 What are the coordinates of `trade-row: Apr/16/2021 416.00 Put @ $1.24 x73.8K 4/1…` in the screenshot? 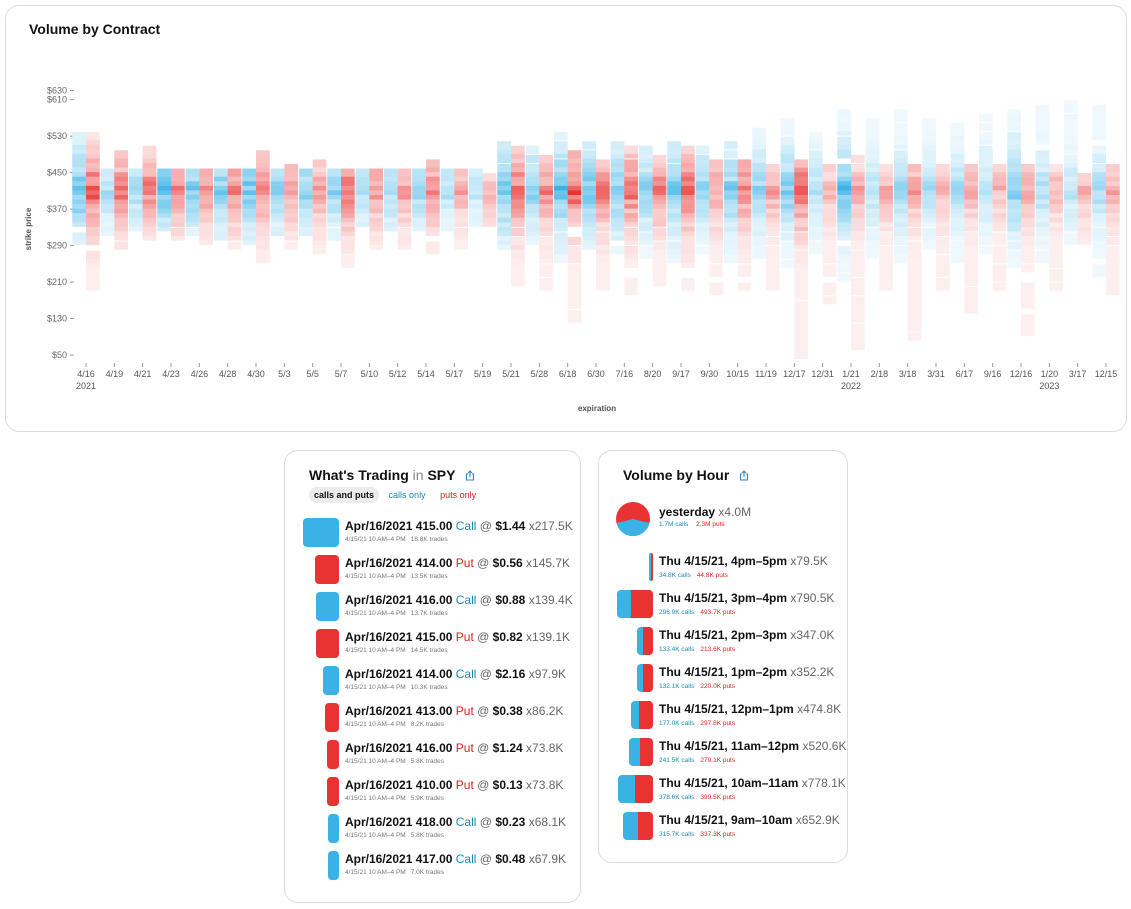 It's located at (436, 755).